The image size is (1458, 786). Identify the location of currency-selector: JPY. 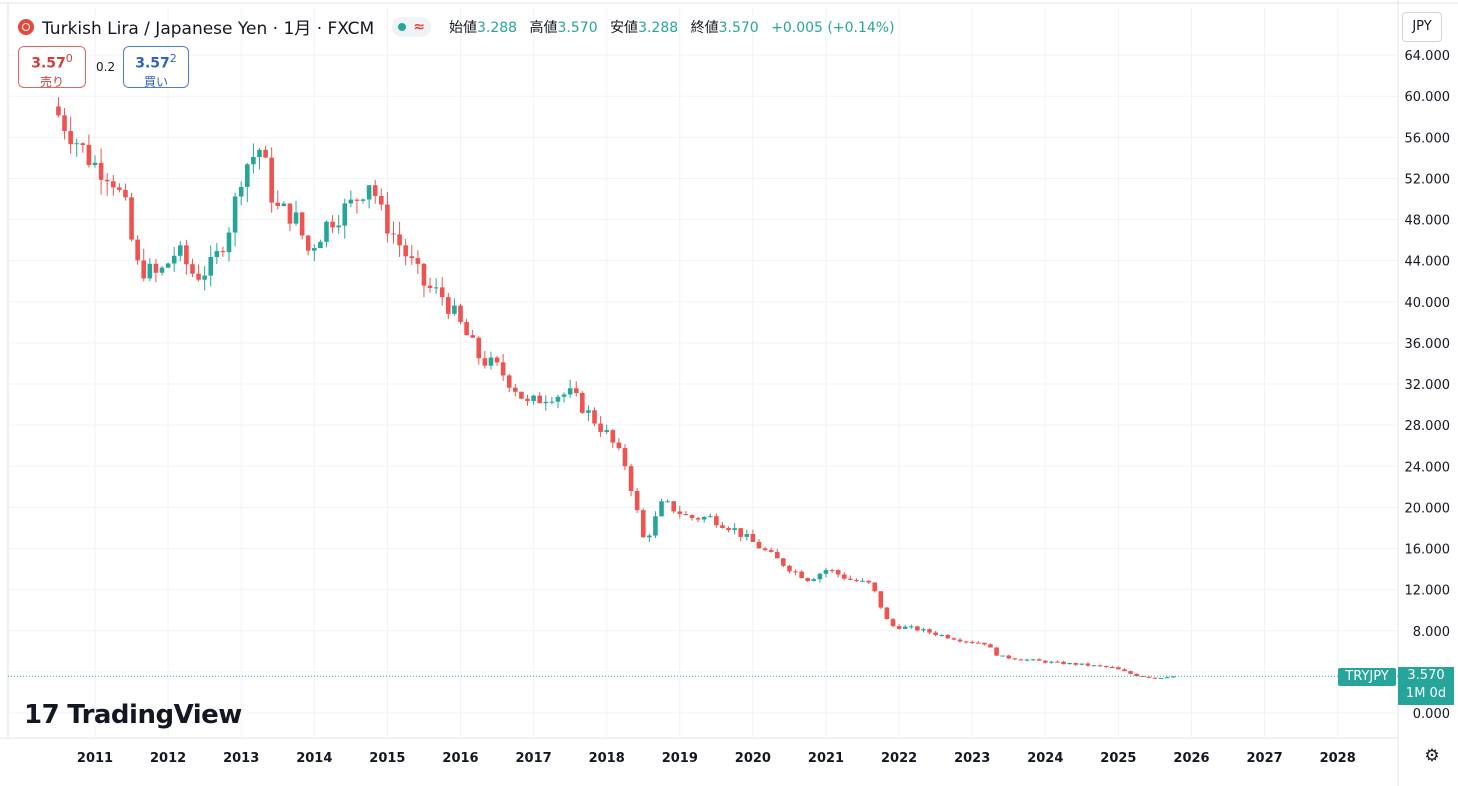
(1422, 27).